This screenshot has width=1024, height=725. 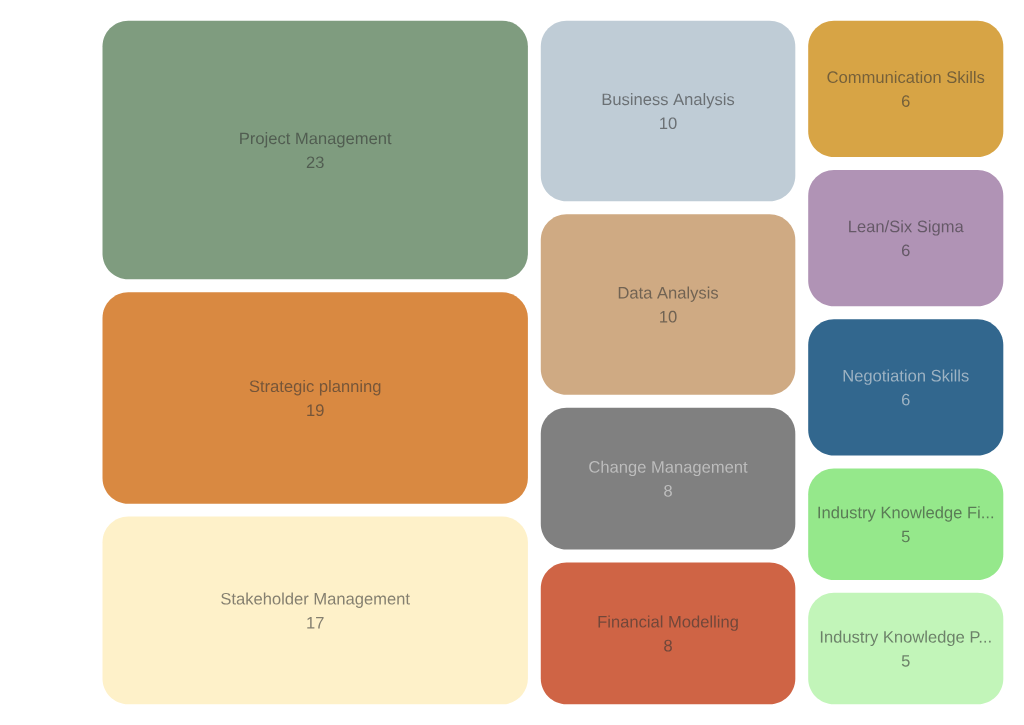 What do you see at coordinates (906, 377) in the screenshot?
I see `category-label: Negotiation Skills` at bounding box center [906, 377].